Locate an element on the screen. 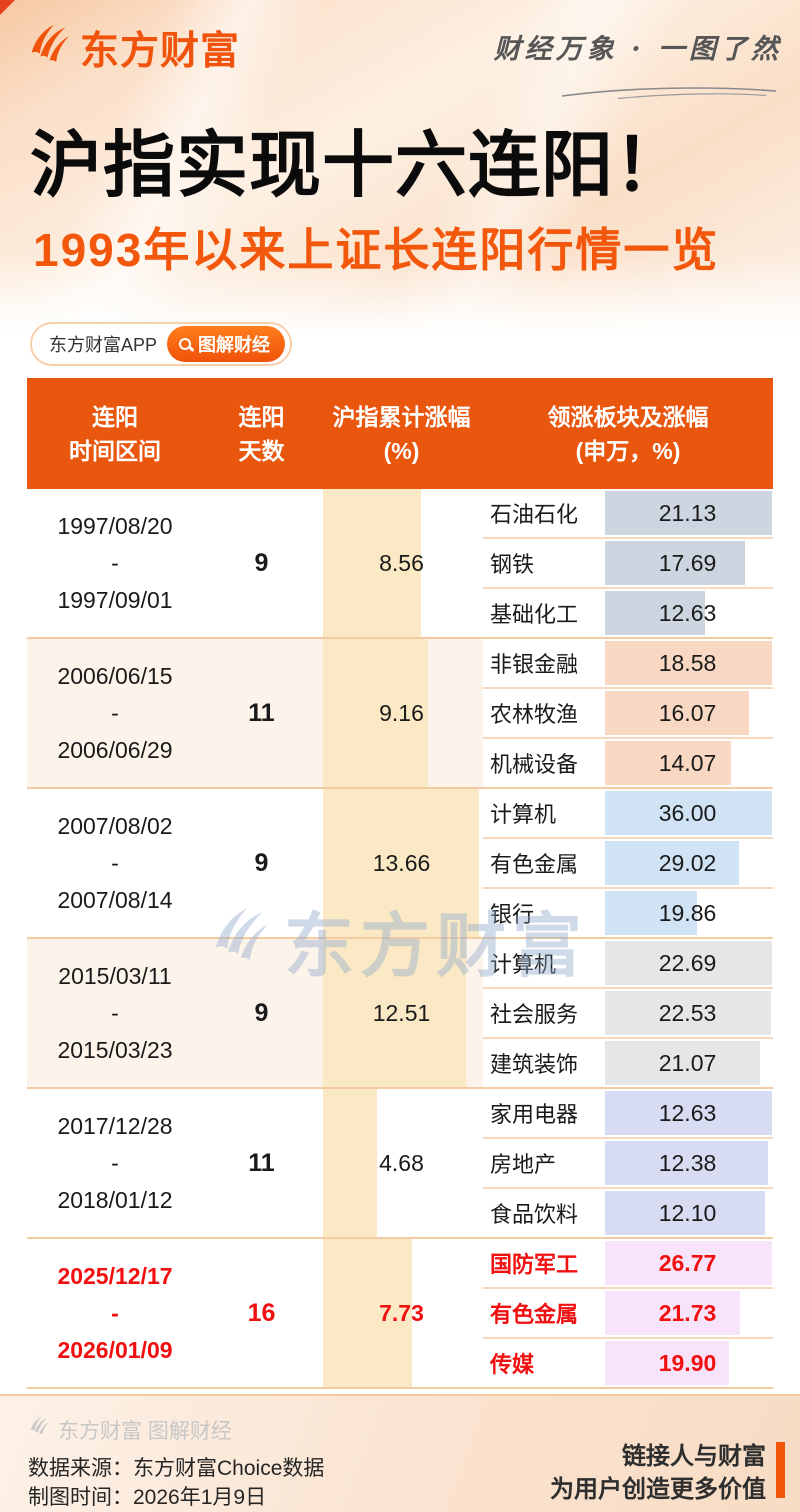  page-title: 沪指实现十六连阳！ is located at coordinates (359, 166).